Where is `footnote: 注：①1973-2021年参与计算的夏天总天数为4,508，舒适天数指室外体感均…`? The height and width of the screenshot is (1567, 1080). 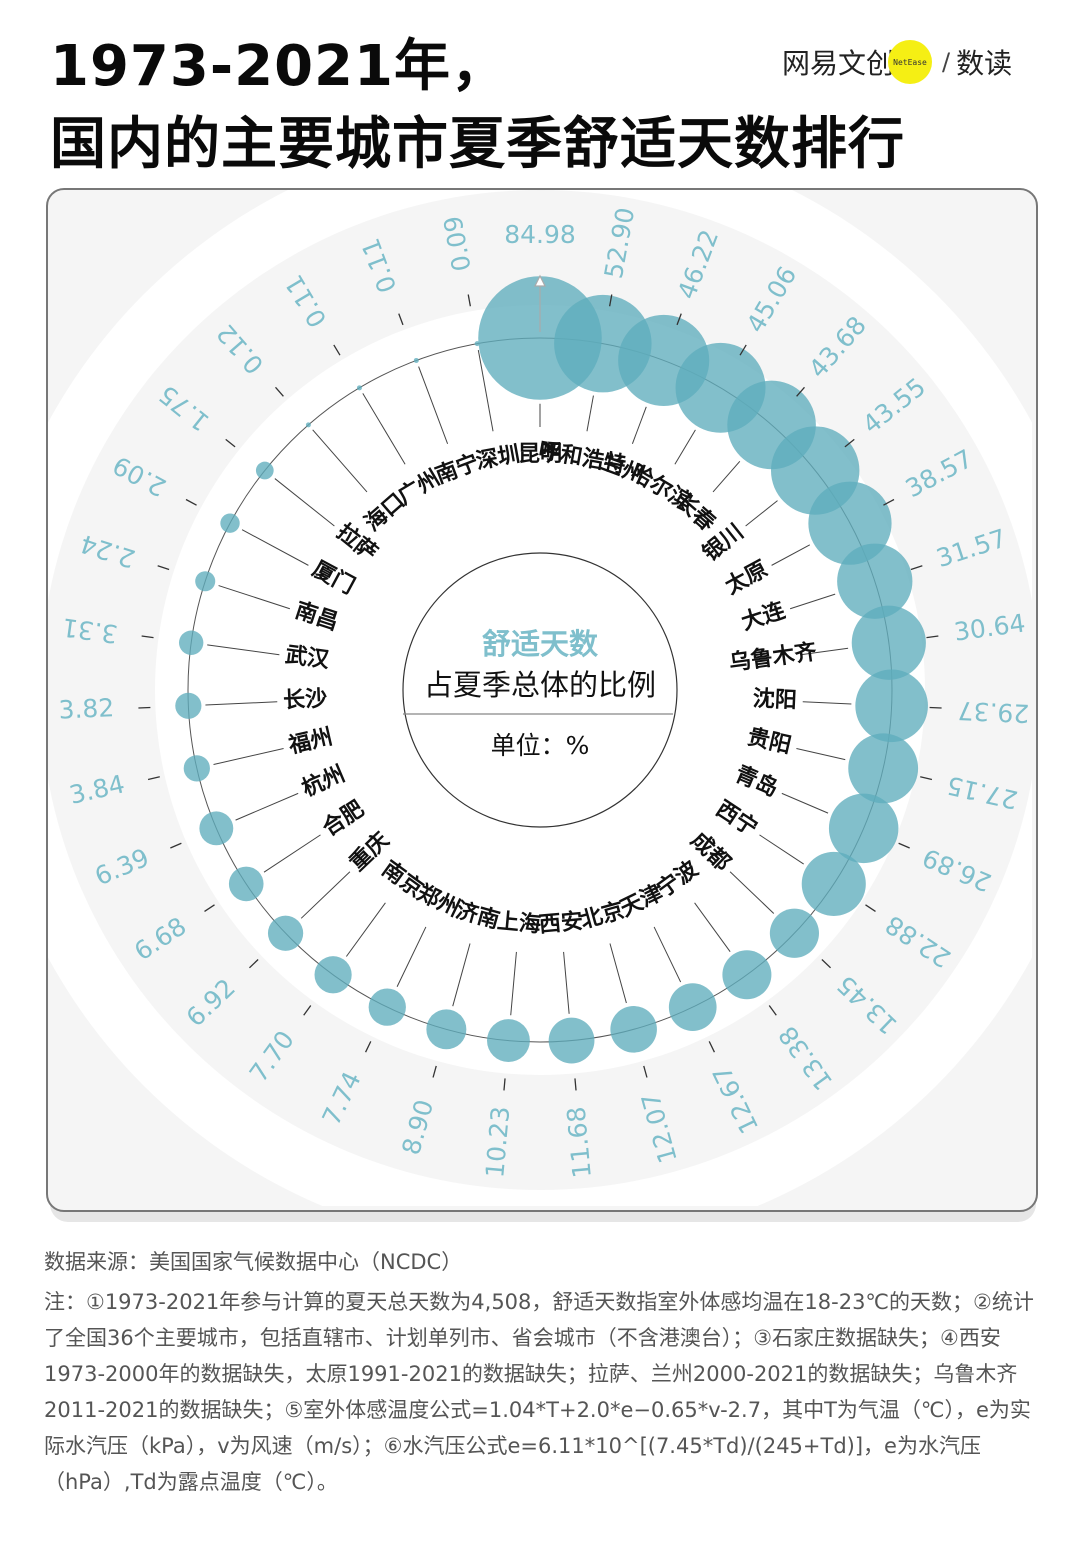
footnote: 注：①1973-2021年参与计算的夏天总天数为4,508，舒适天数指室外体感均… is located at coordinates (539, 1392).